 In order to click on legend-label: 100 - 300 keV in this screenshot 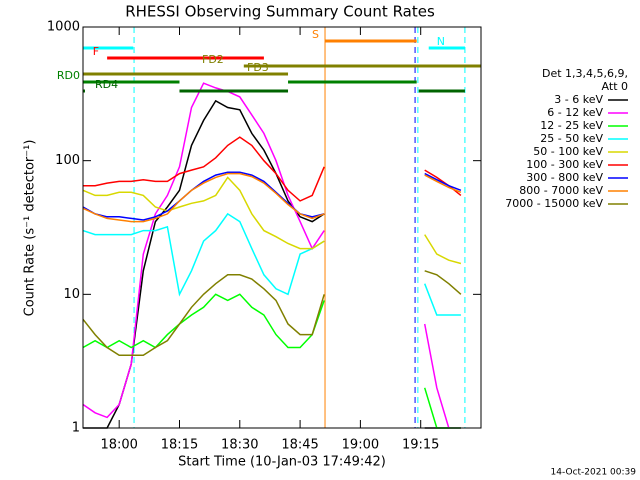, I will do `click(564, 164)`.